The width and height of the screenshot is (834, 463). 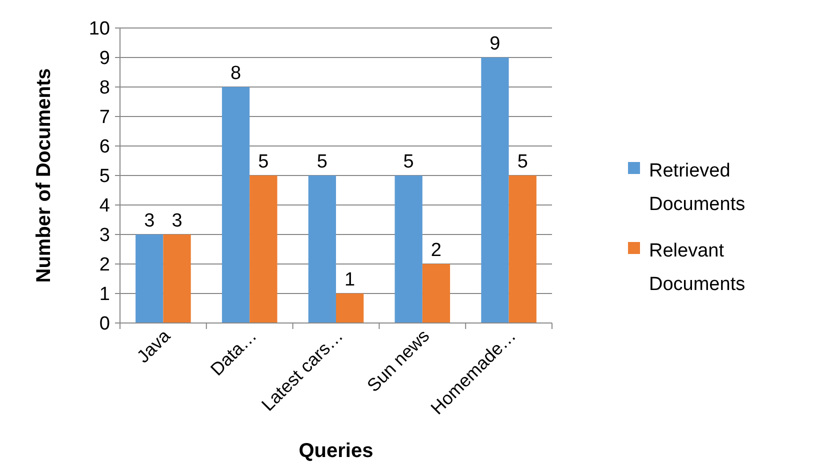 I want to click on y-tick-label: 2, so click(x=104, y=265).